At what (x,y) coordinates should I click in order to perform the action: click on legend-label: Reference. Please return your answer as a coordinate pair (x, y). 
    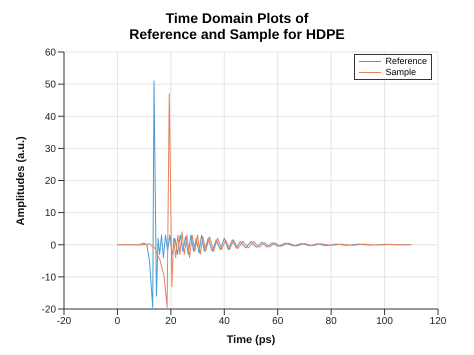
    Looking at the image, I should click on (406, 61).